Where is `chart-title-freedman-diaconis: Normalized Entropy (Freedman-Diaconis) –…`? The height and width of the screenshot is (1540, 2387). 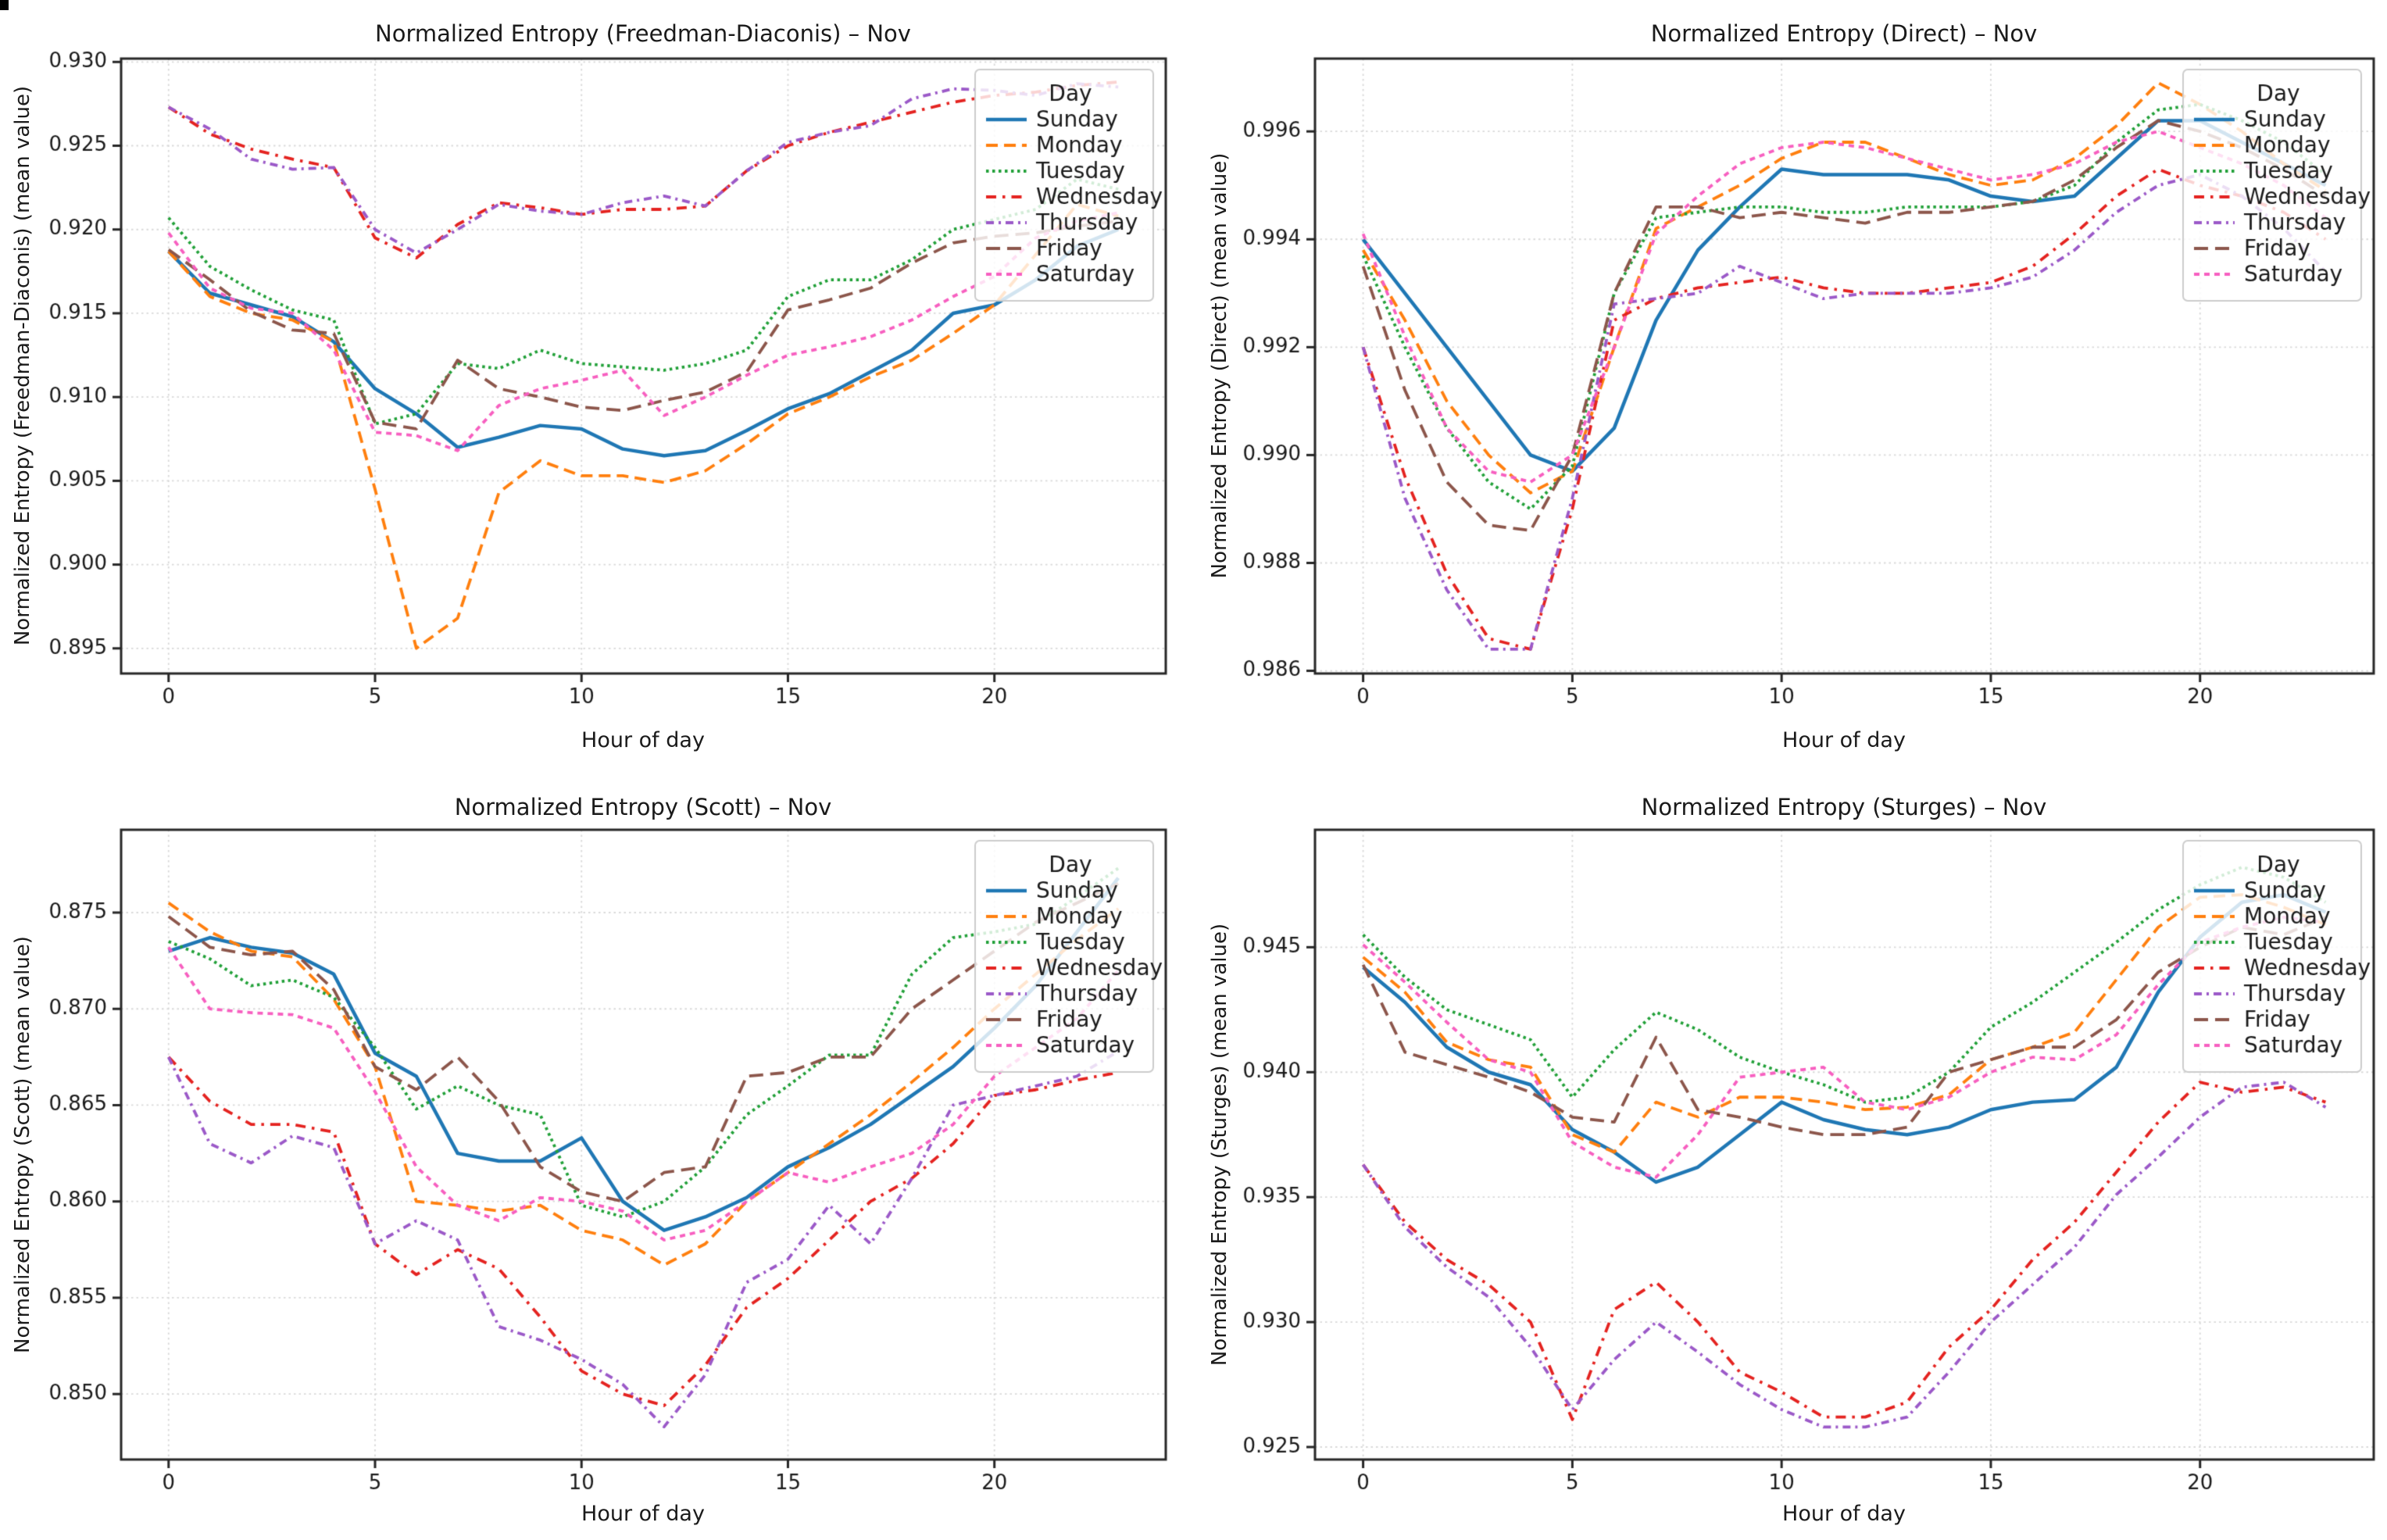
chart-title-freedman-diaconis: Normalized Entropy (Freedman-Diaconis) –… is located at coordinates (643, 33).